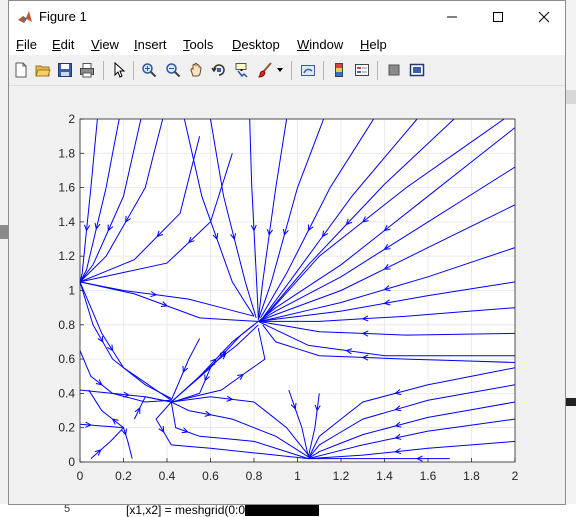  I want to click on print-button, so click(87, 70).